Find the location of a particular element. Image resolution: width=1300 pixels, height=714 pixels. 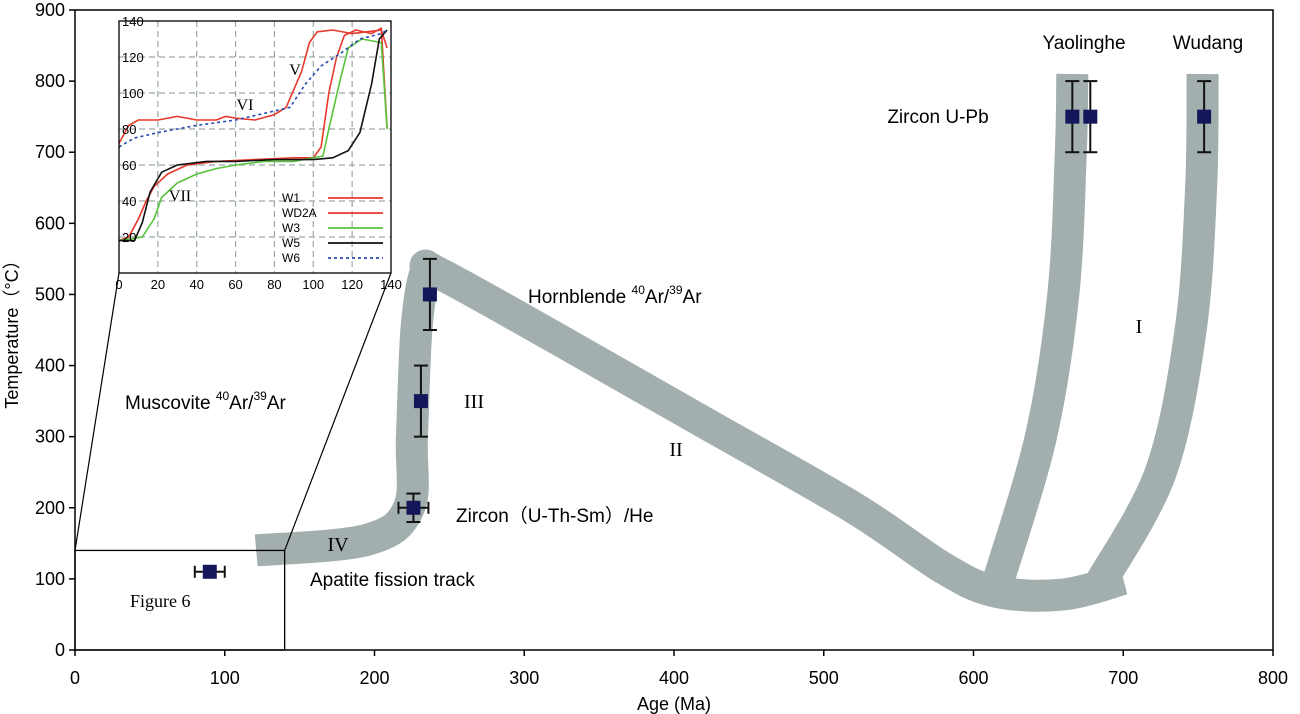

y-axis-title: Temperature（°C） is located at coordinates (12, 329).